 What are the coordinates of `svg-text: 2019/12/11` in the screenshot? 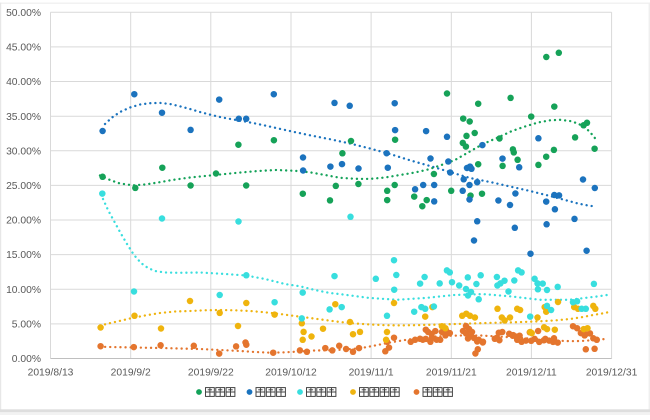 It's located at (531, 373).